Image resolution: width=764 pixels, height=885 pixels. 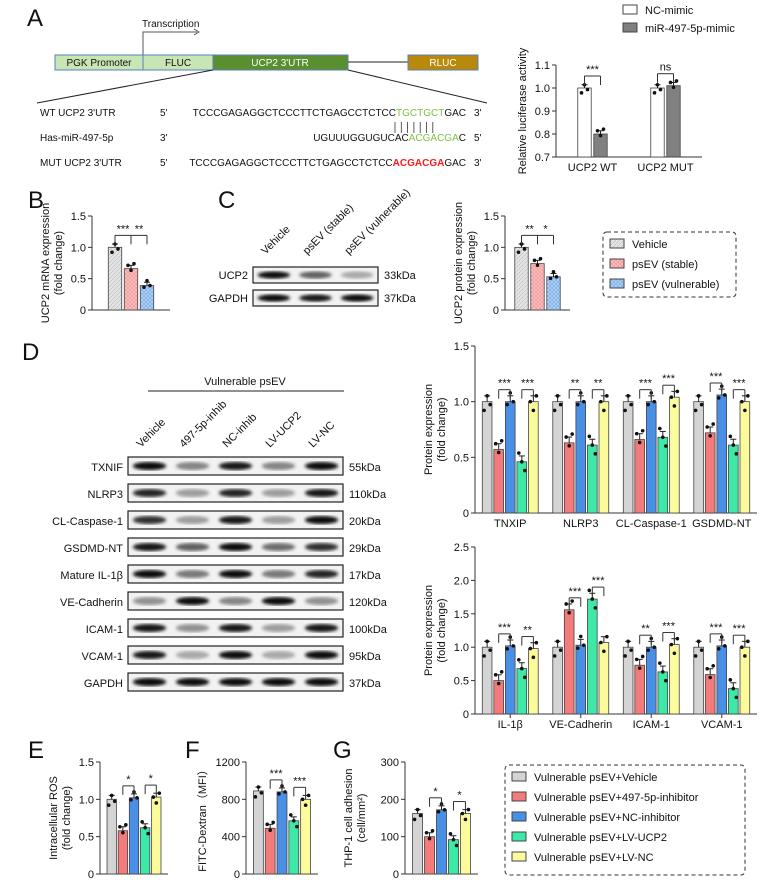 I want to click on blot-kda-label: 110kDa, so click(x=368, y=495).